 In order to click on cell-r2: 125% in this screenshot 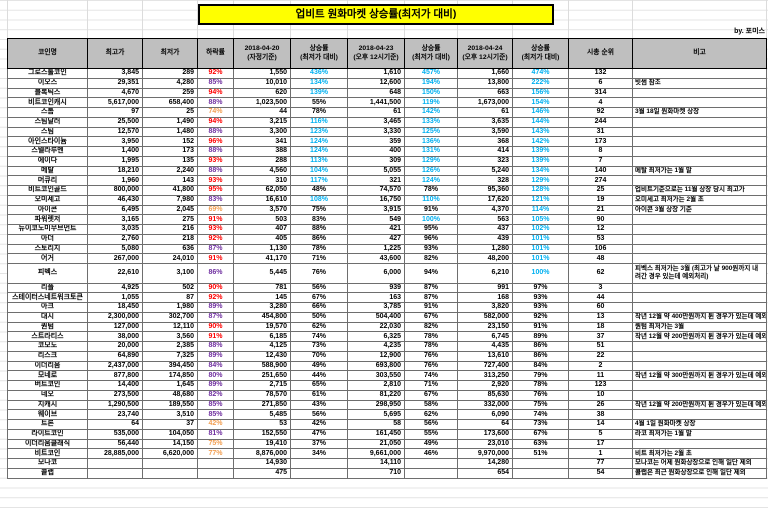, I will do `click(431, 132)`.